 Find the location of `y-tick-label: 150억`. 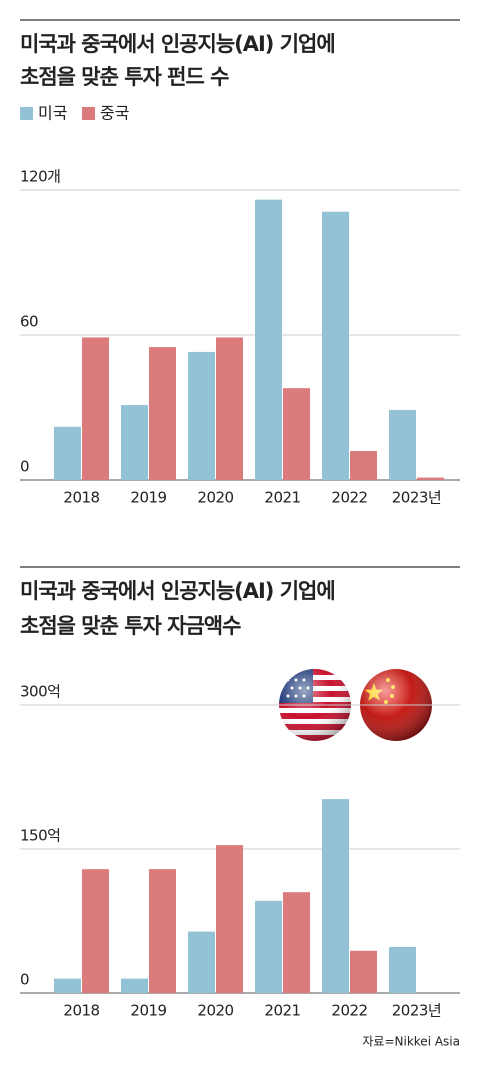

y-tick-label: 150억 is located at coordinates (40, 836).